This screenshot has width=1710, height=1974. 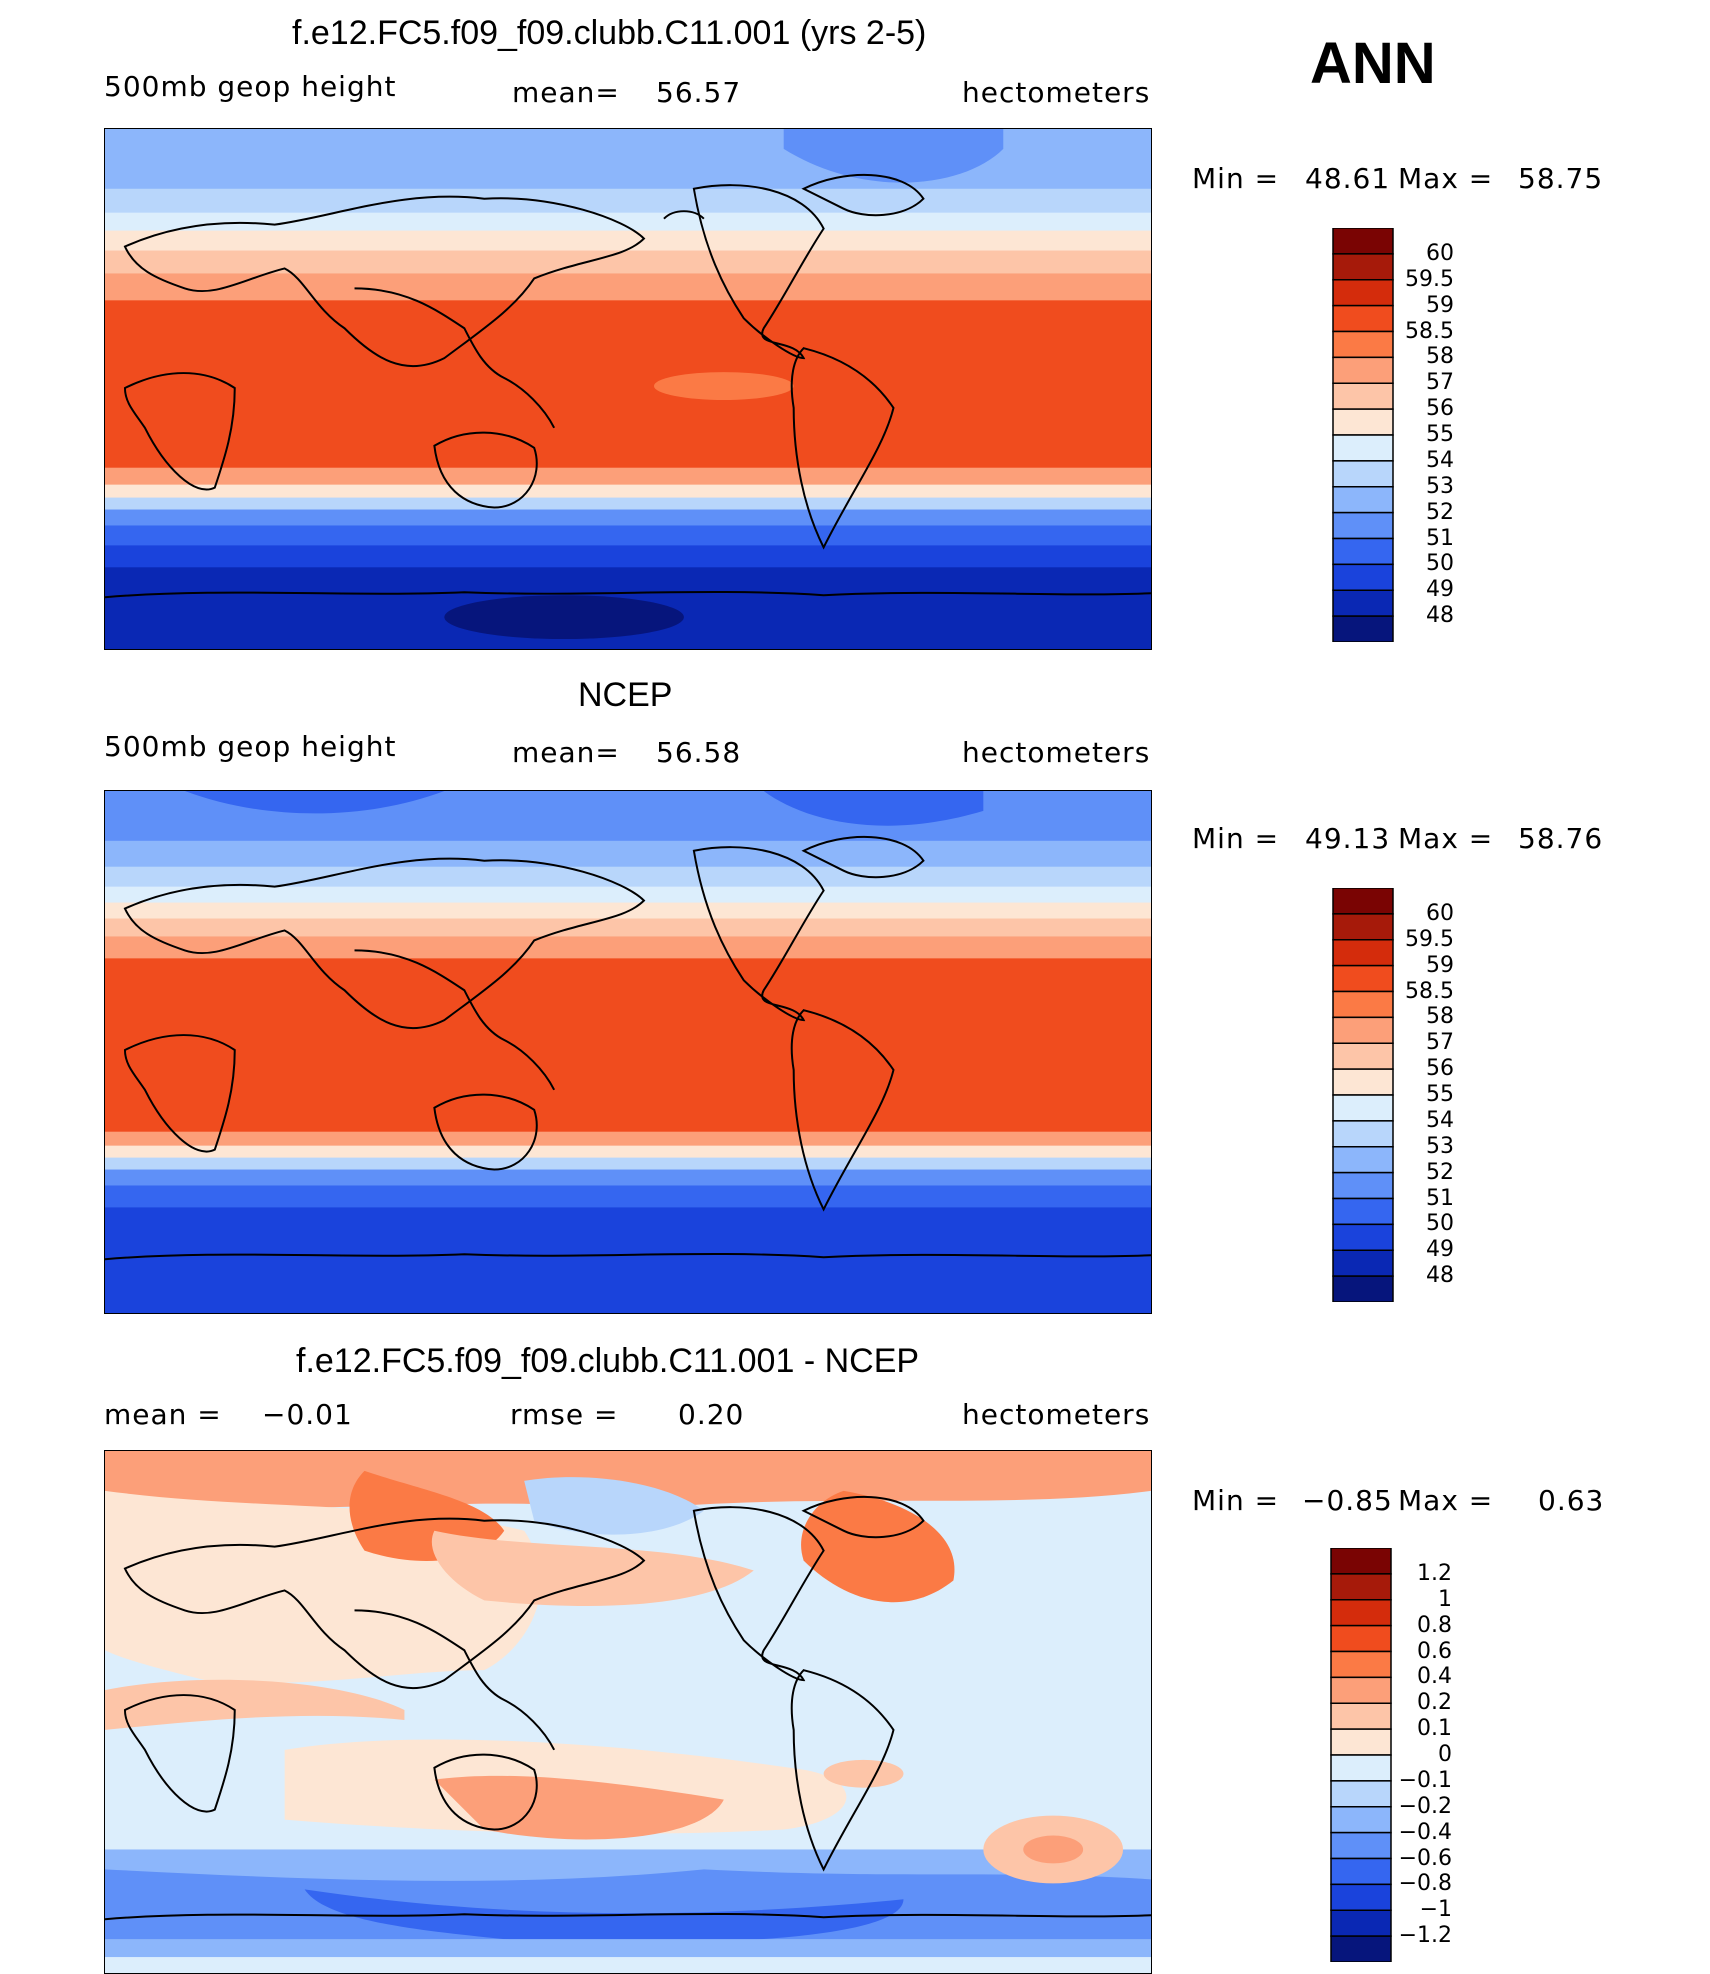 What do you see at coordinates (564, 1414) in the screenshot?
I see `panel-3-rmse-label: rmse =` at bounding box center [564, 1414].